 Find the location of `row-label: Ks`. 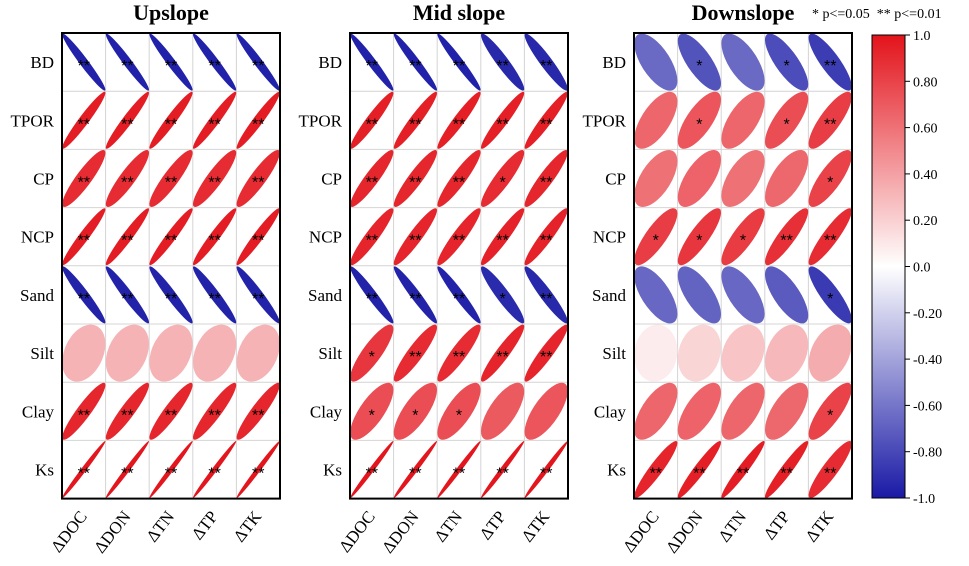

row-label: Ks is located at coordinates (44, 470).